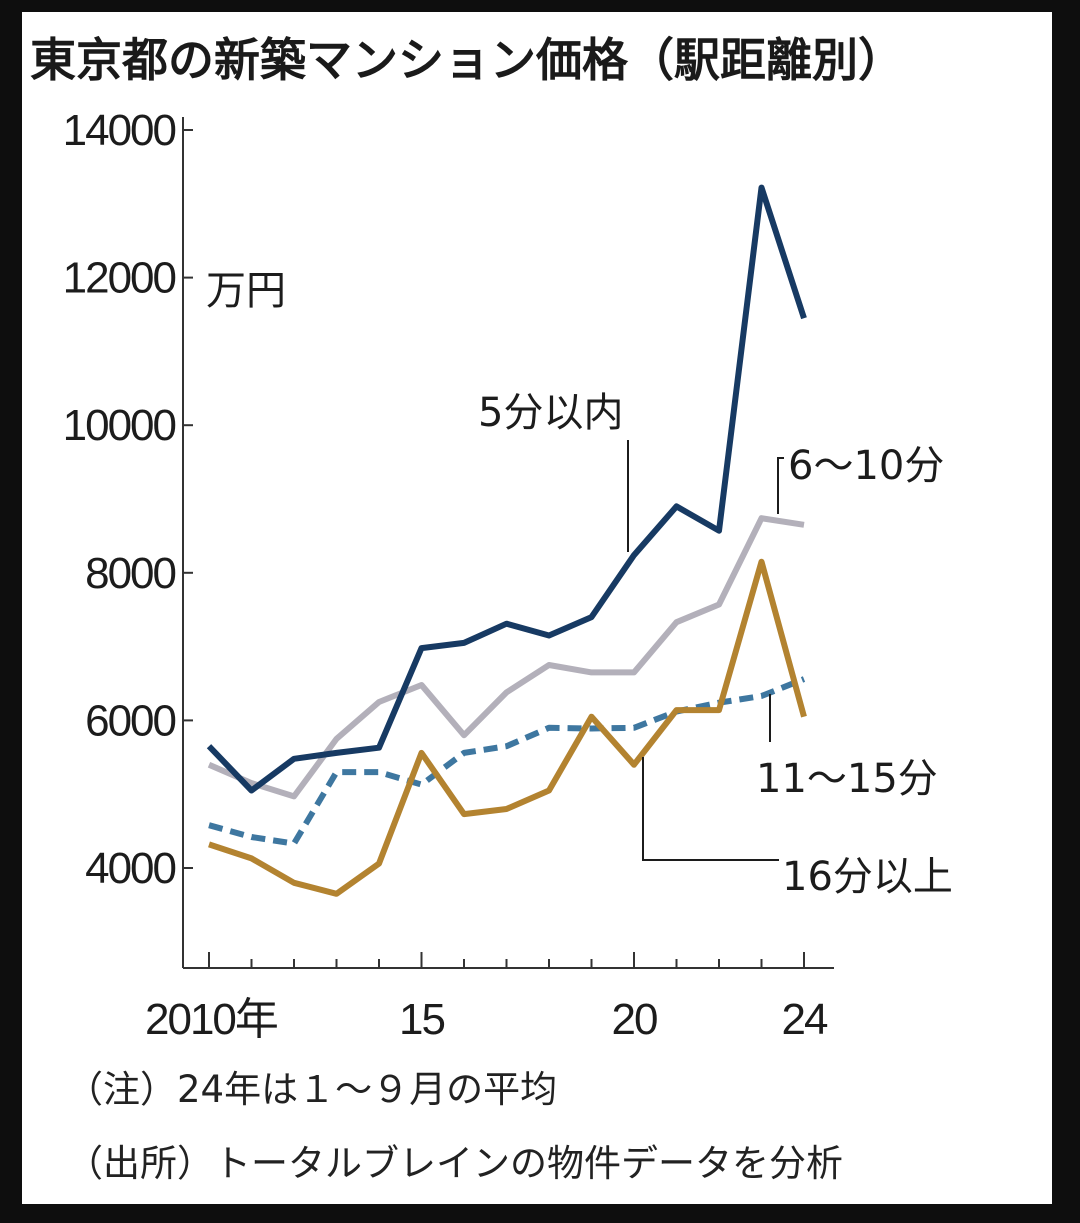 The image size is (1080, 1223). I want to click on leader-6-10min, so click(780, 485).